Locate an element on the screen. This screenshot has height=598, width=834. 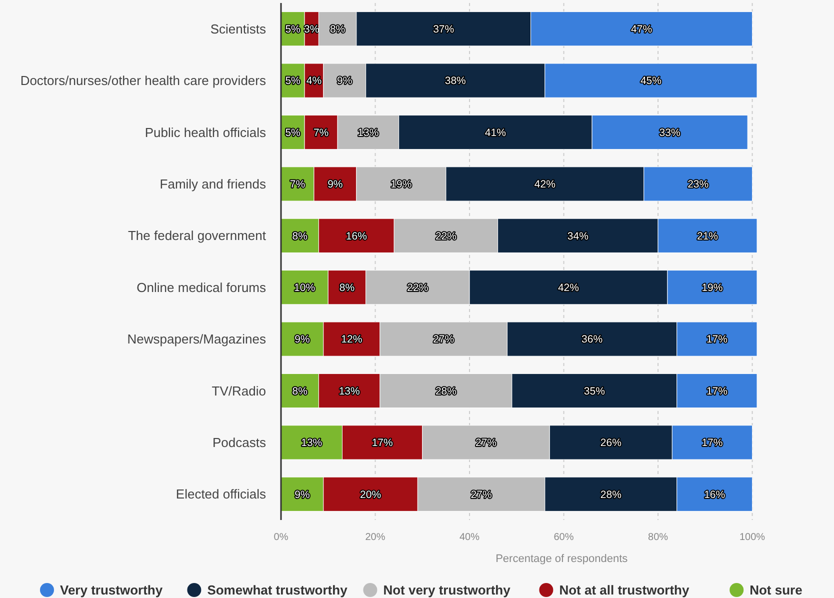
data-label: 41% is located at coordinates (495, 132).